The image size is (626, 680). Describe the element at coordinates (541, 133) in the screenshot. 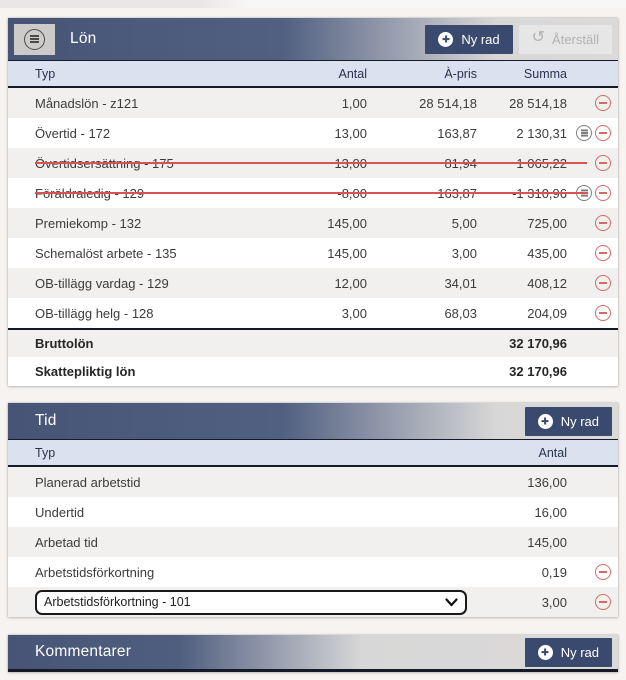

I see `summa-cell: 2 130,31` at that location.